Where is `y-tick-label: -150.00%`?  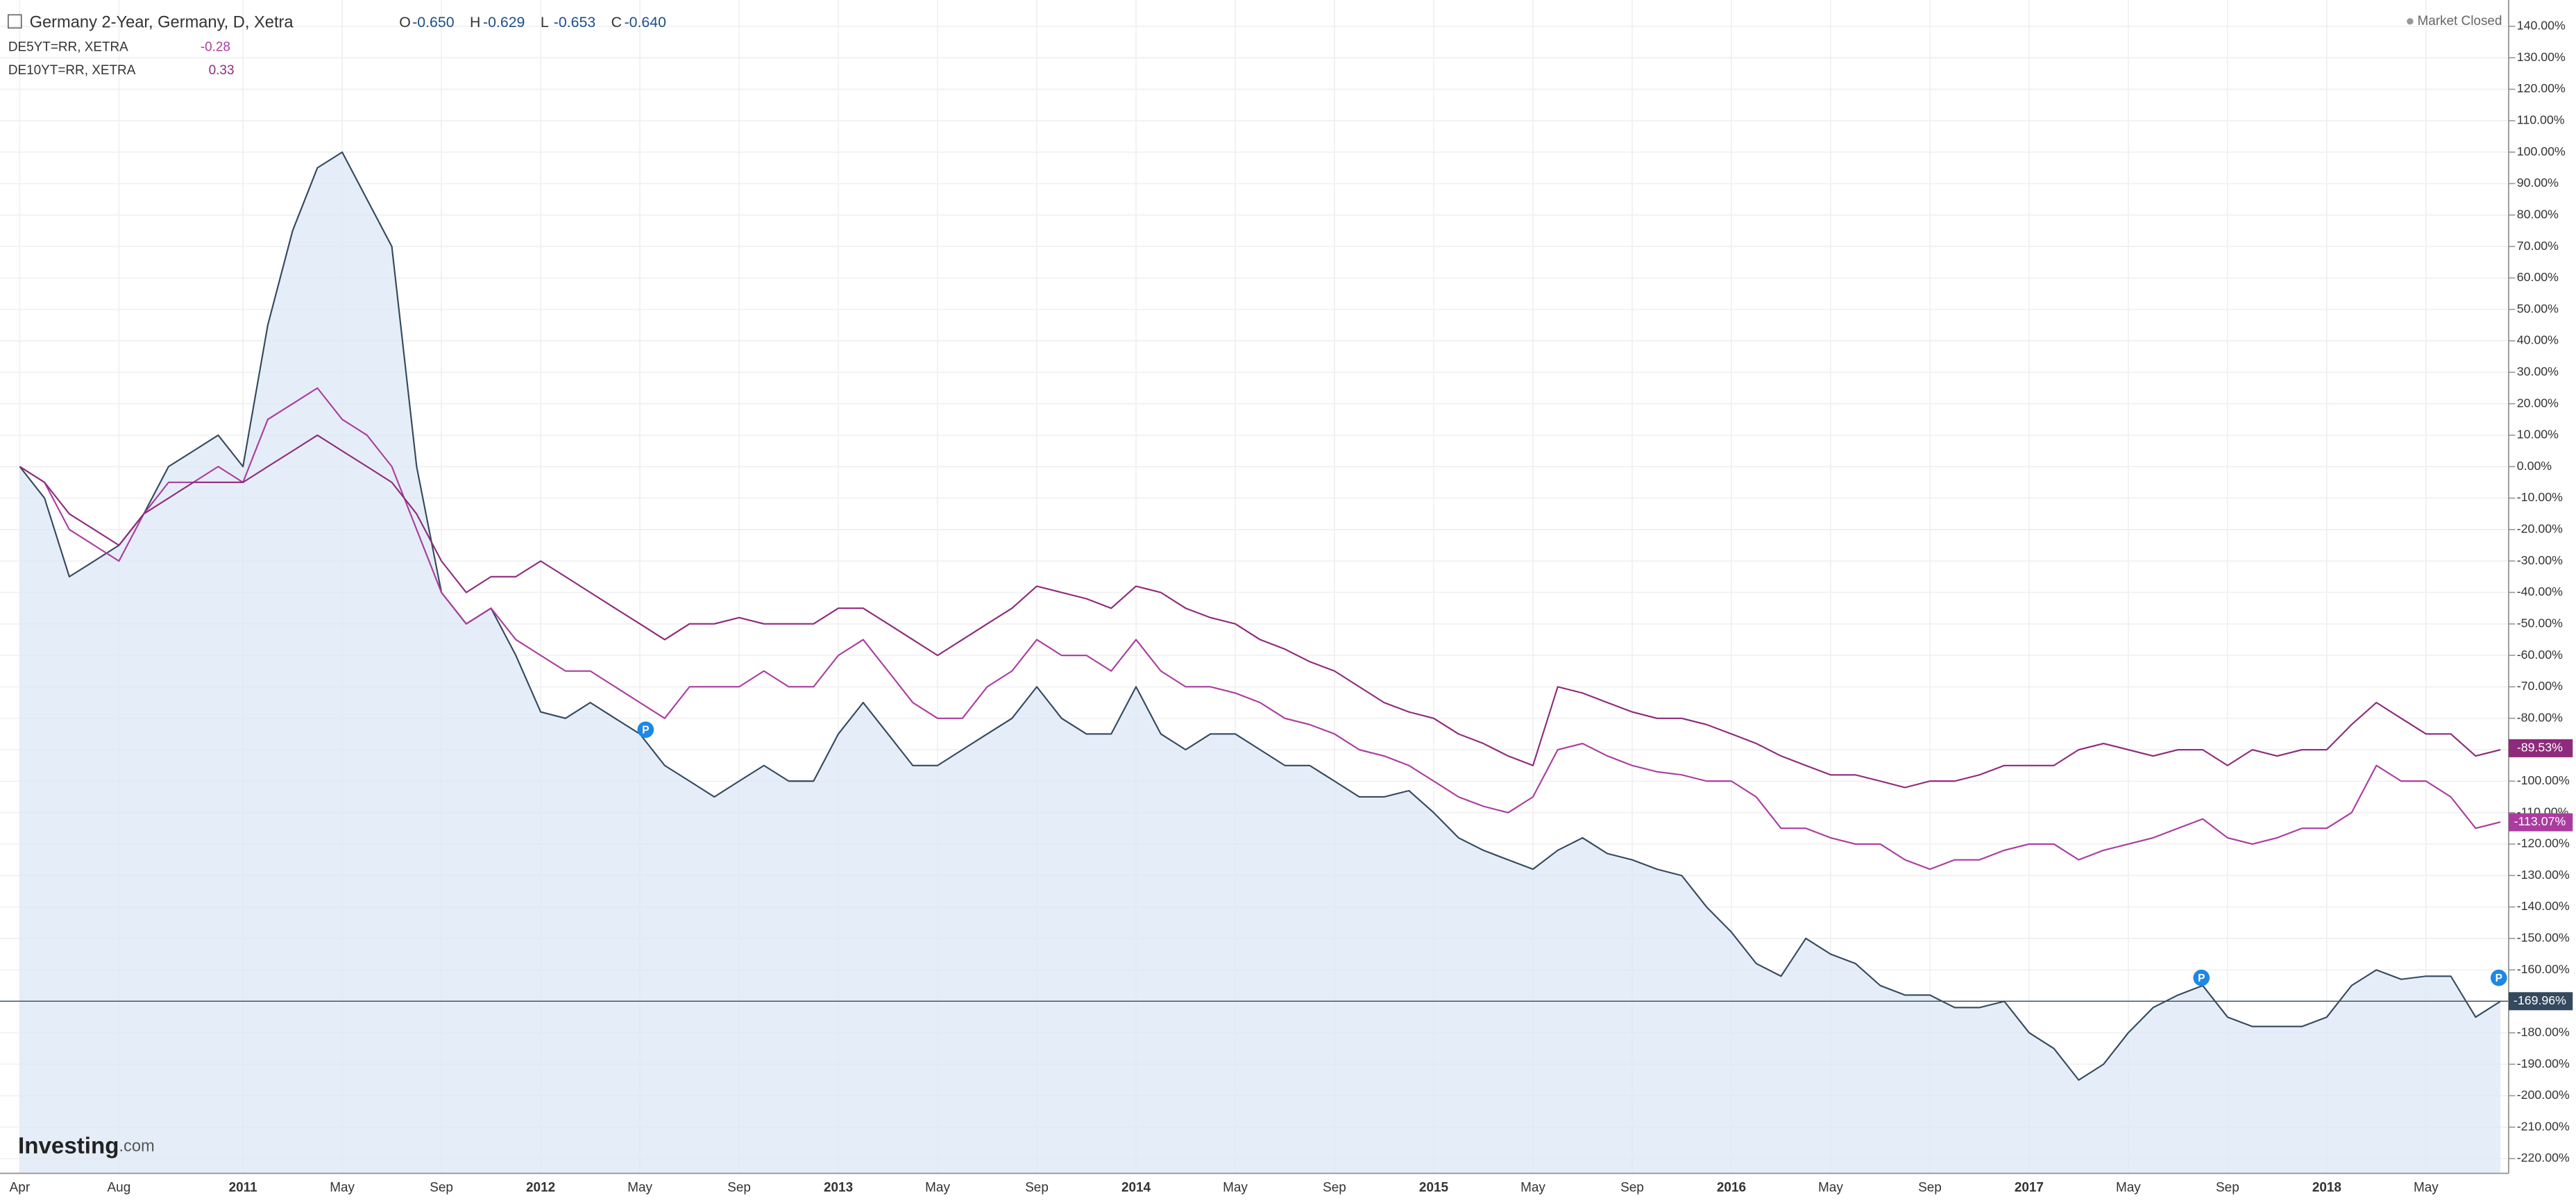 y-tick-label: -150.00% is located at coordinates (2543, 938).